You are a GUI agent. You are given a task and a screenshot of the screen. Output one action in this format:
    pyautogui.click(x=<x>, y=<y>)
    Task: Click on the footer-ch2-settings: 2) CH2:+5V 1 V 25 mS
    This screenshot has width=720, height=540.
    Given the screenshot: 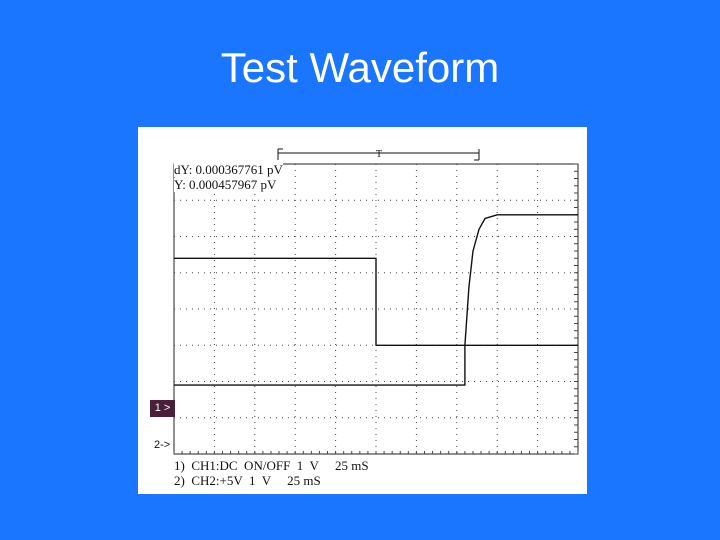 What is the action you would take?
    pyautogui.click(x=247, y=480)
    